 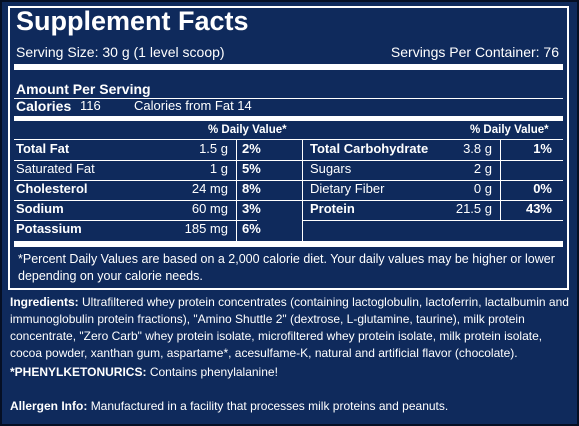 What do you see at coordinates (193, 105) in the screenshot?
I see `calories-from-fat: Calories from Fat 14` at bounding box center [193, 105].